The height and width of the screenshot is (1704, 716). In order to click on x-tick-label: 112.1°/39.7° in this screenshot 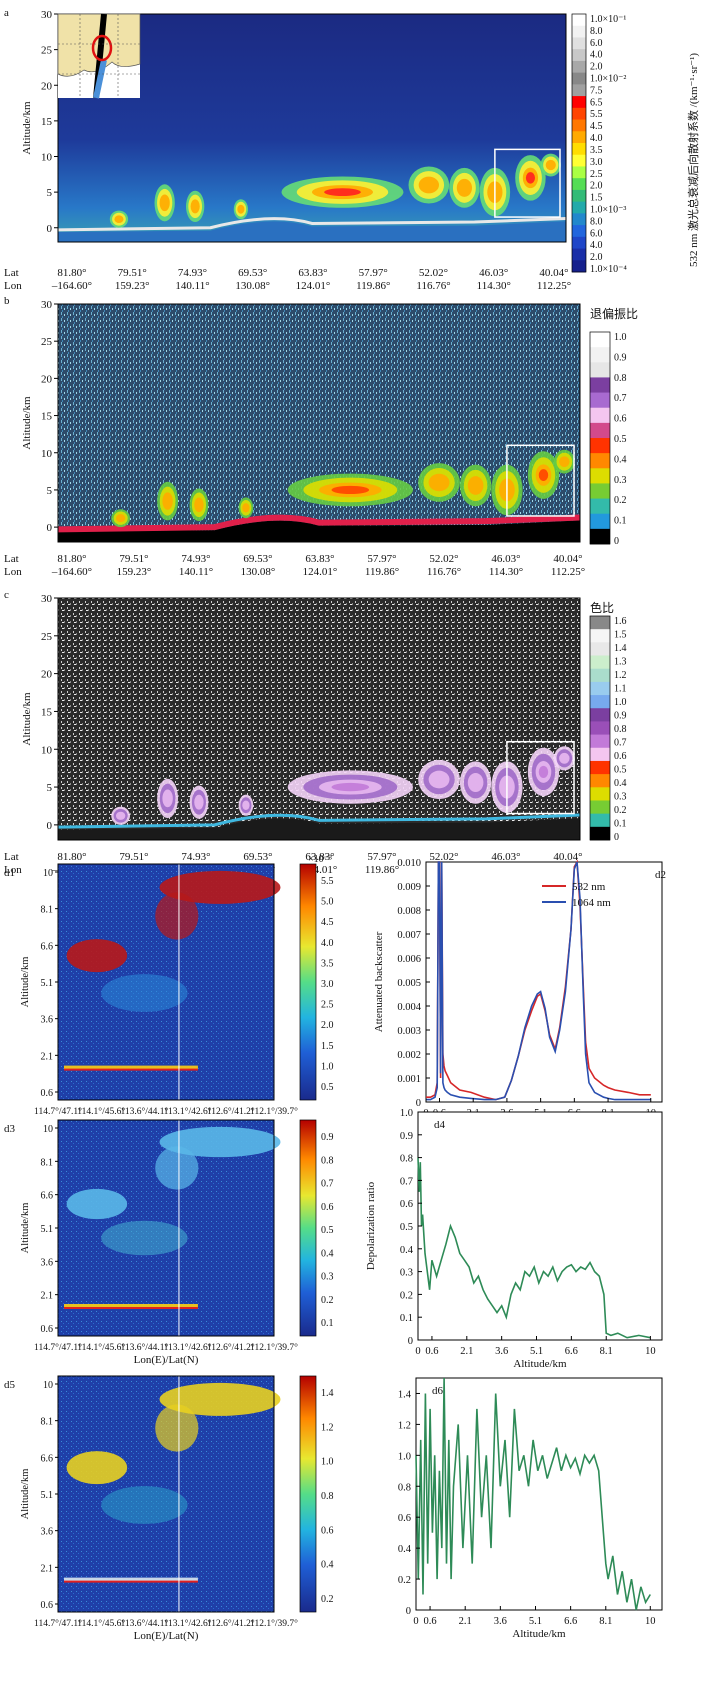, I will do `click(274, 1347)`.